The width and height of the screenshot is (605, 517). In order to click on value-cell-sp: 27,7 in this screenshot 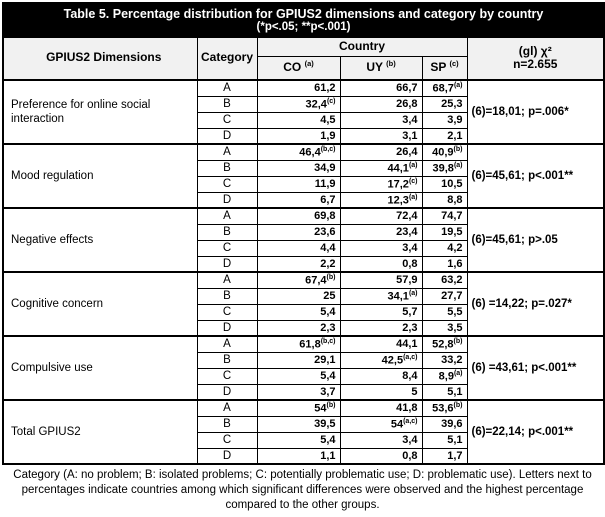, I will do `click(444, 296)`.